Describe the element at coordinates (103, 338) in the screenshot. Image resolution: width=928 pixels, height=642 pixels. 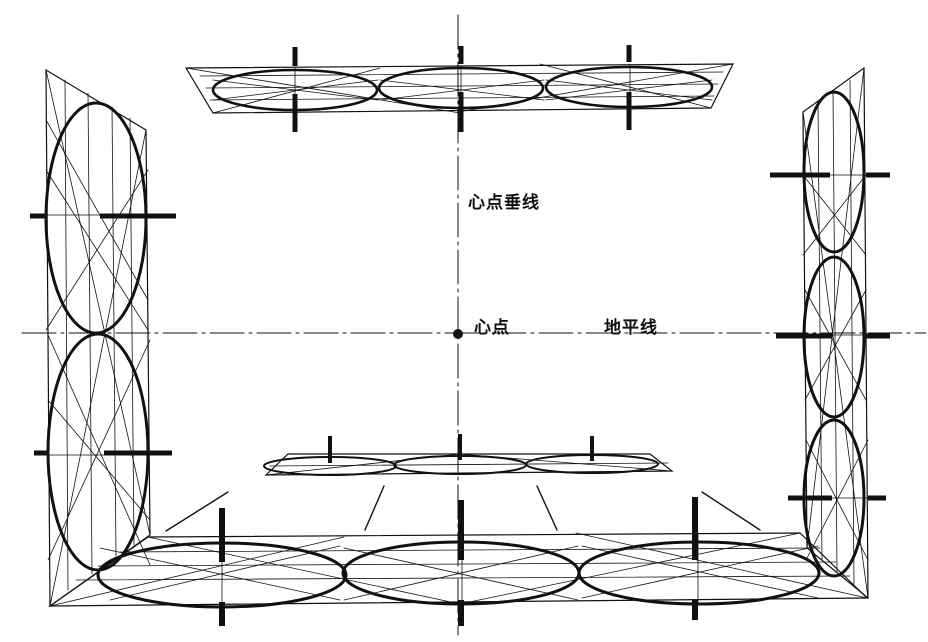
I see `left-panel` at that location.